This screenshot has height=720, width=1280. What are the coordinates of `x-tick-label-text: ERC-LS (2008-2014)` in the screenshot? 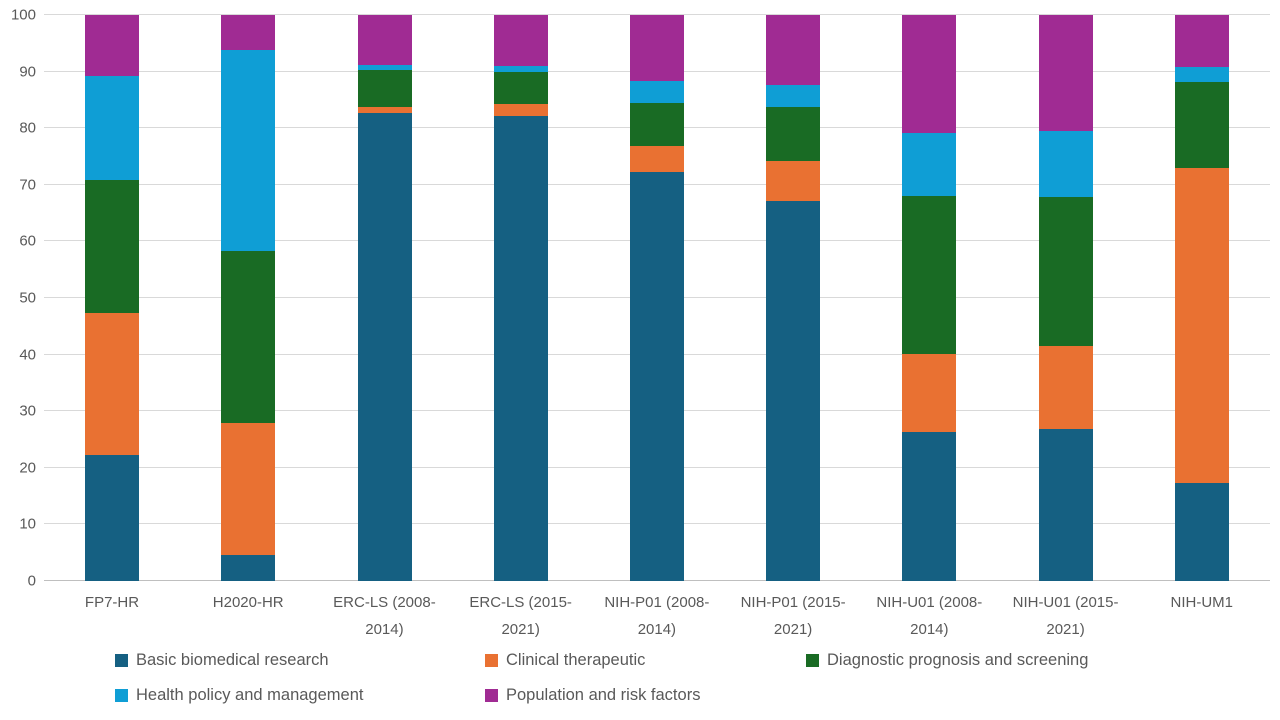 It's located at (384, 616).